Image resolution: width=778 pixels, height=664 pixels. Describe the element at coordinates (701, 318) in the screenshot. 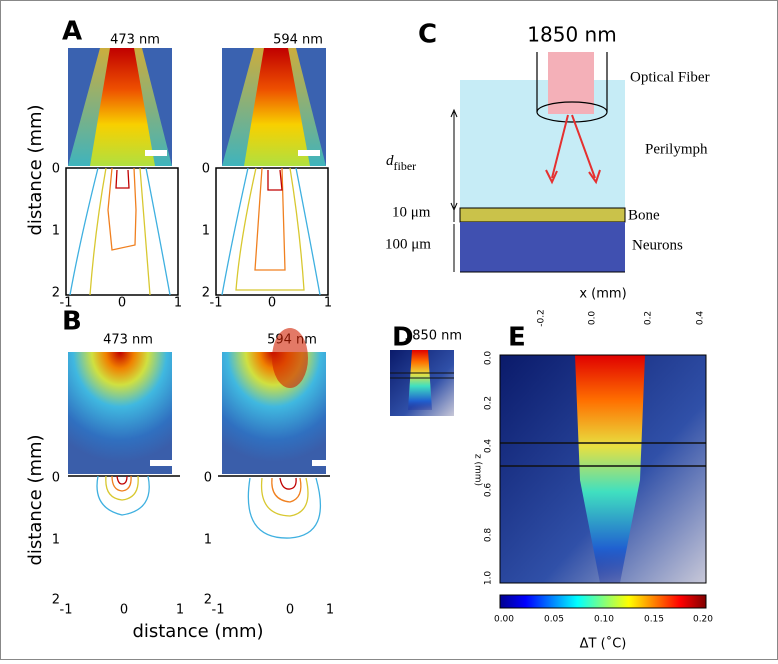

I see `x-tick-label: 0.4` at that location.